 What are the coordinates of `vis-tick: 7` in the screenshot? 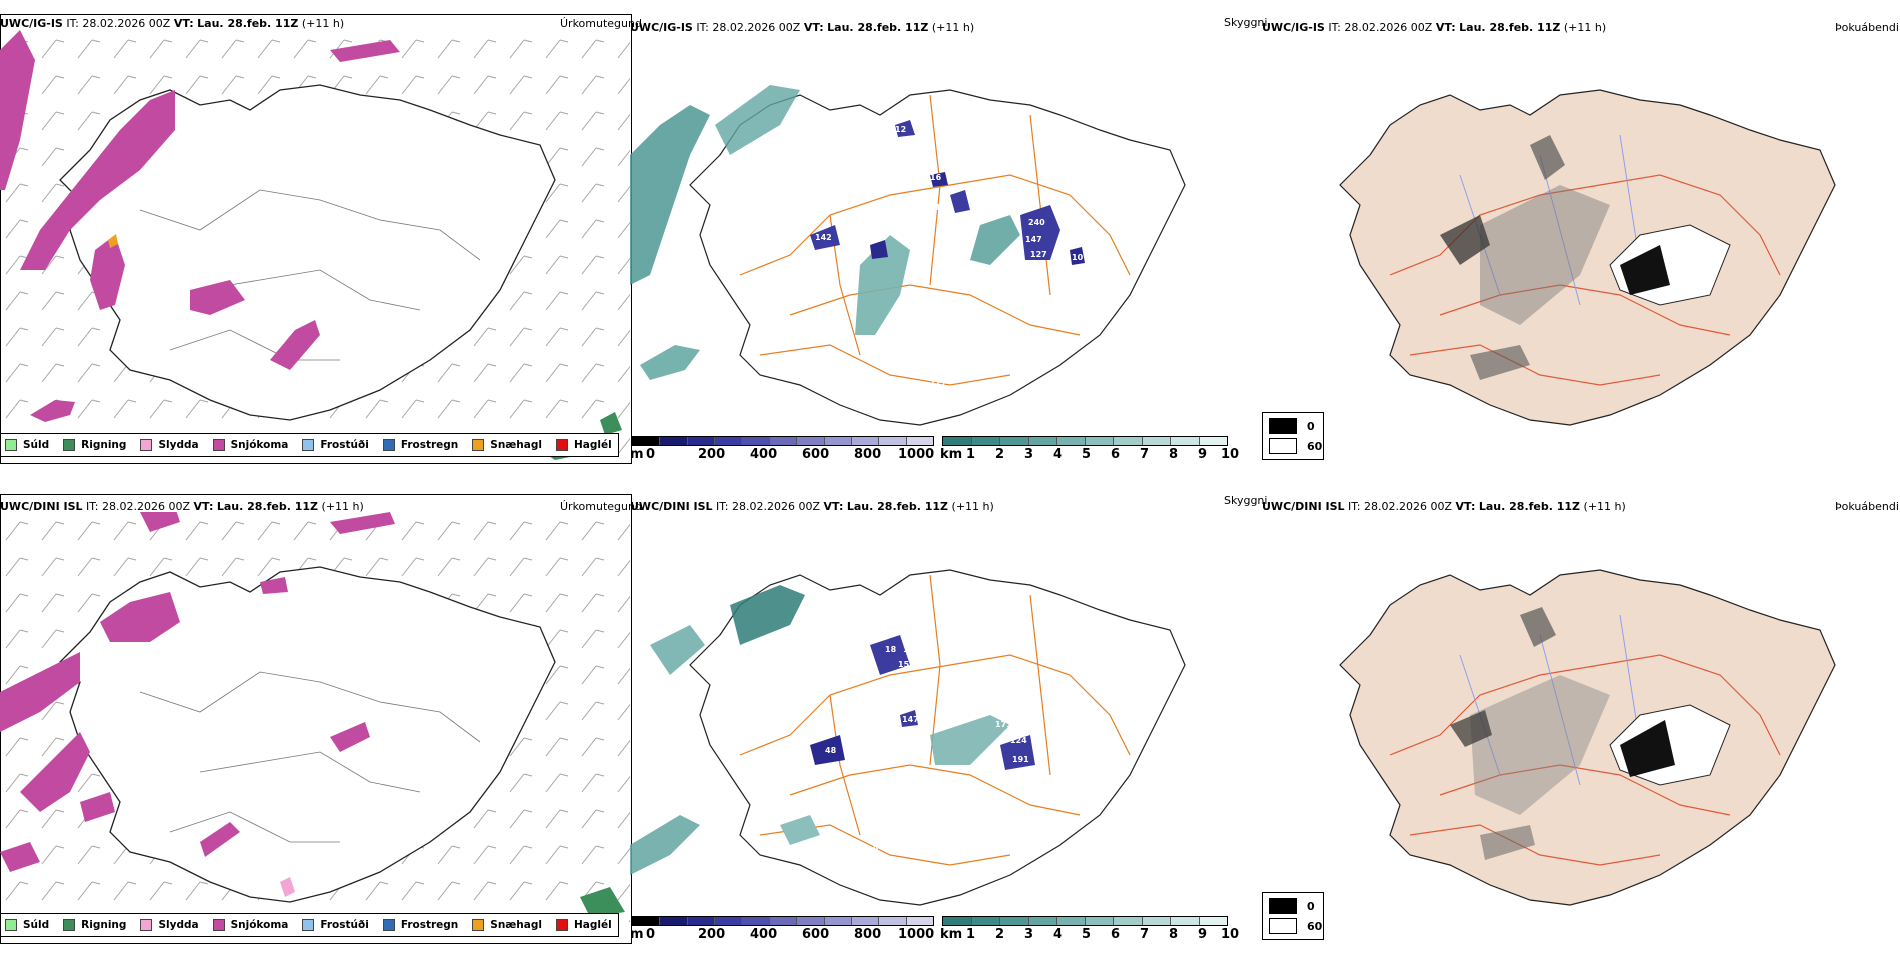 It's located at (1145, 934).